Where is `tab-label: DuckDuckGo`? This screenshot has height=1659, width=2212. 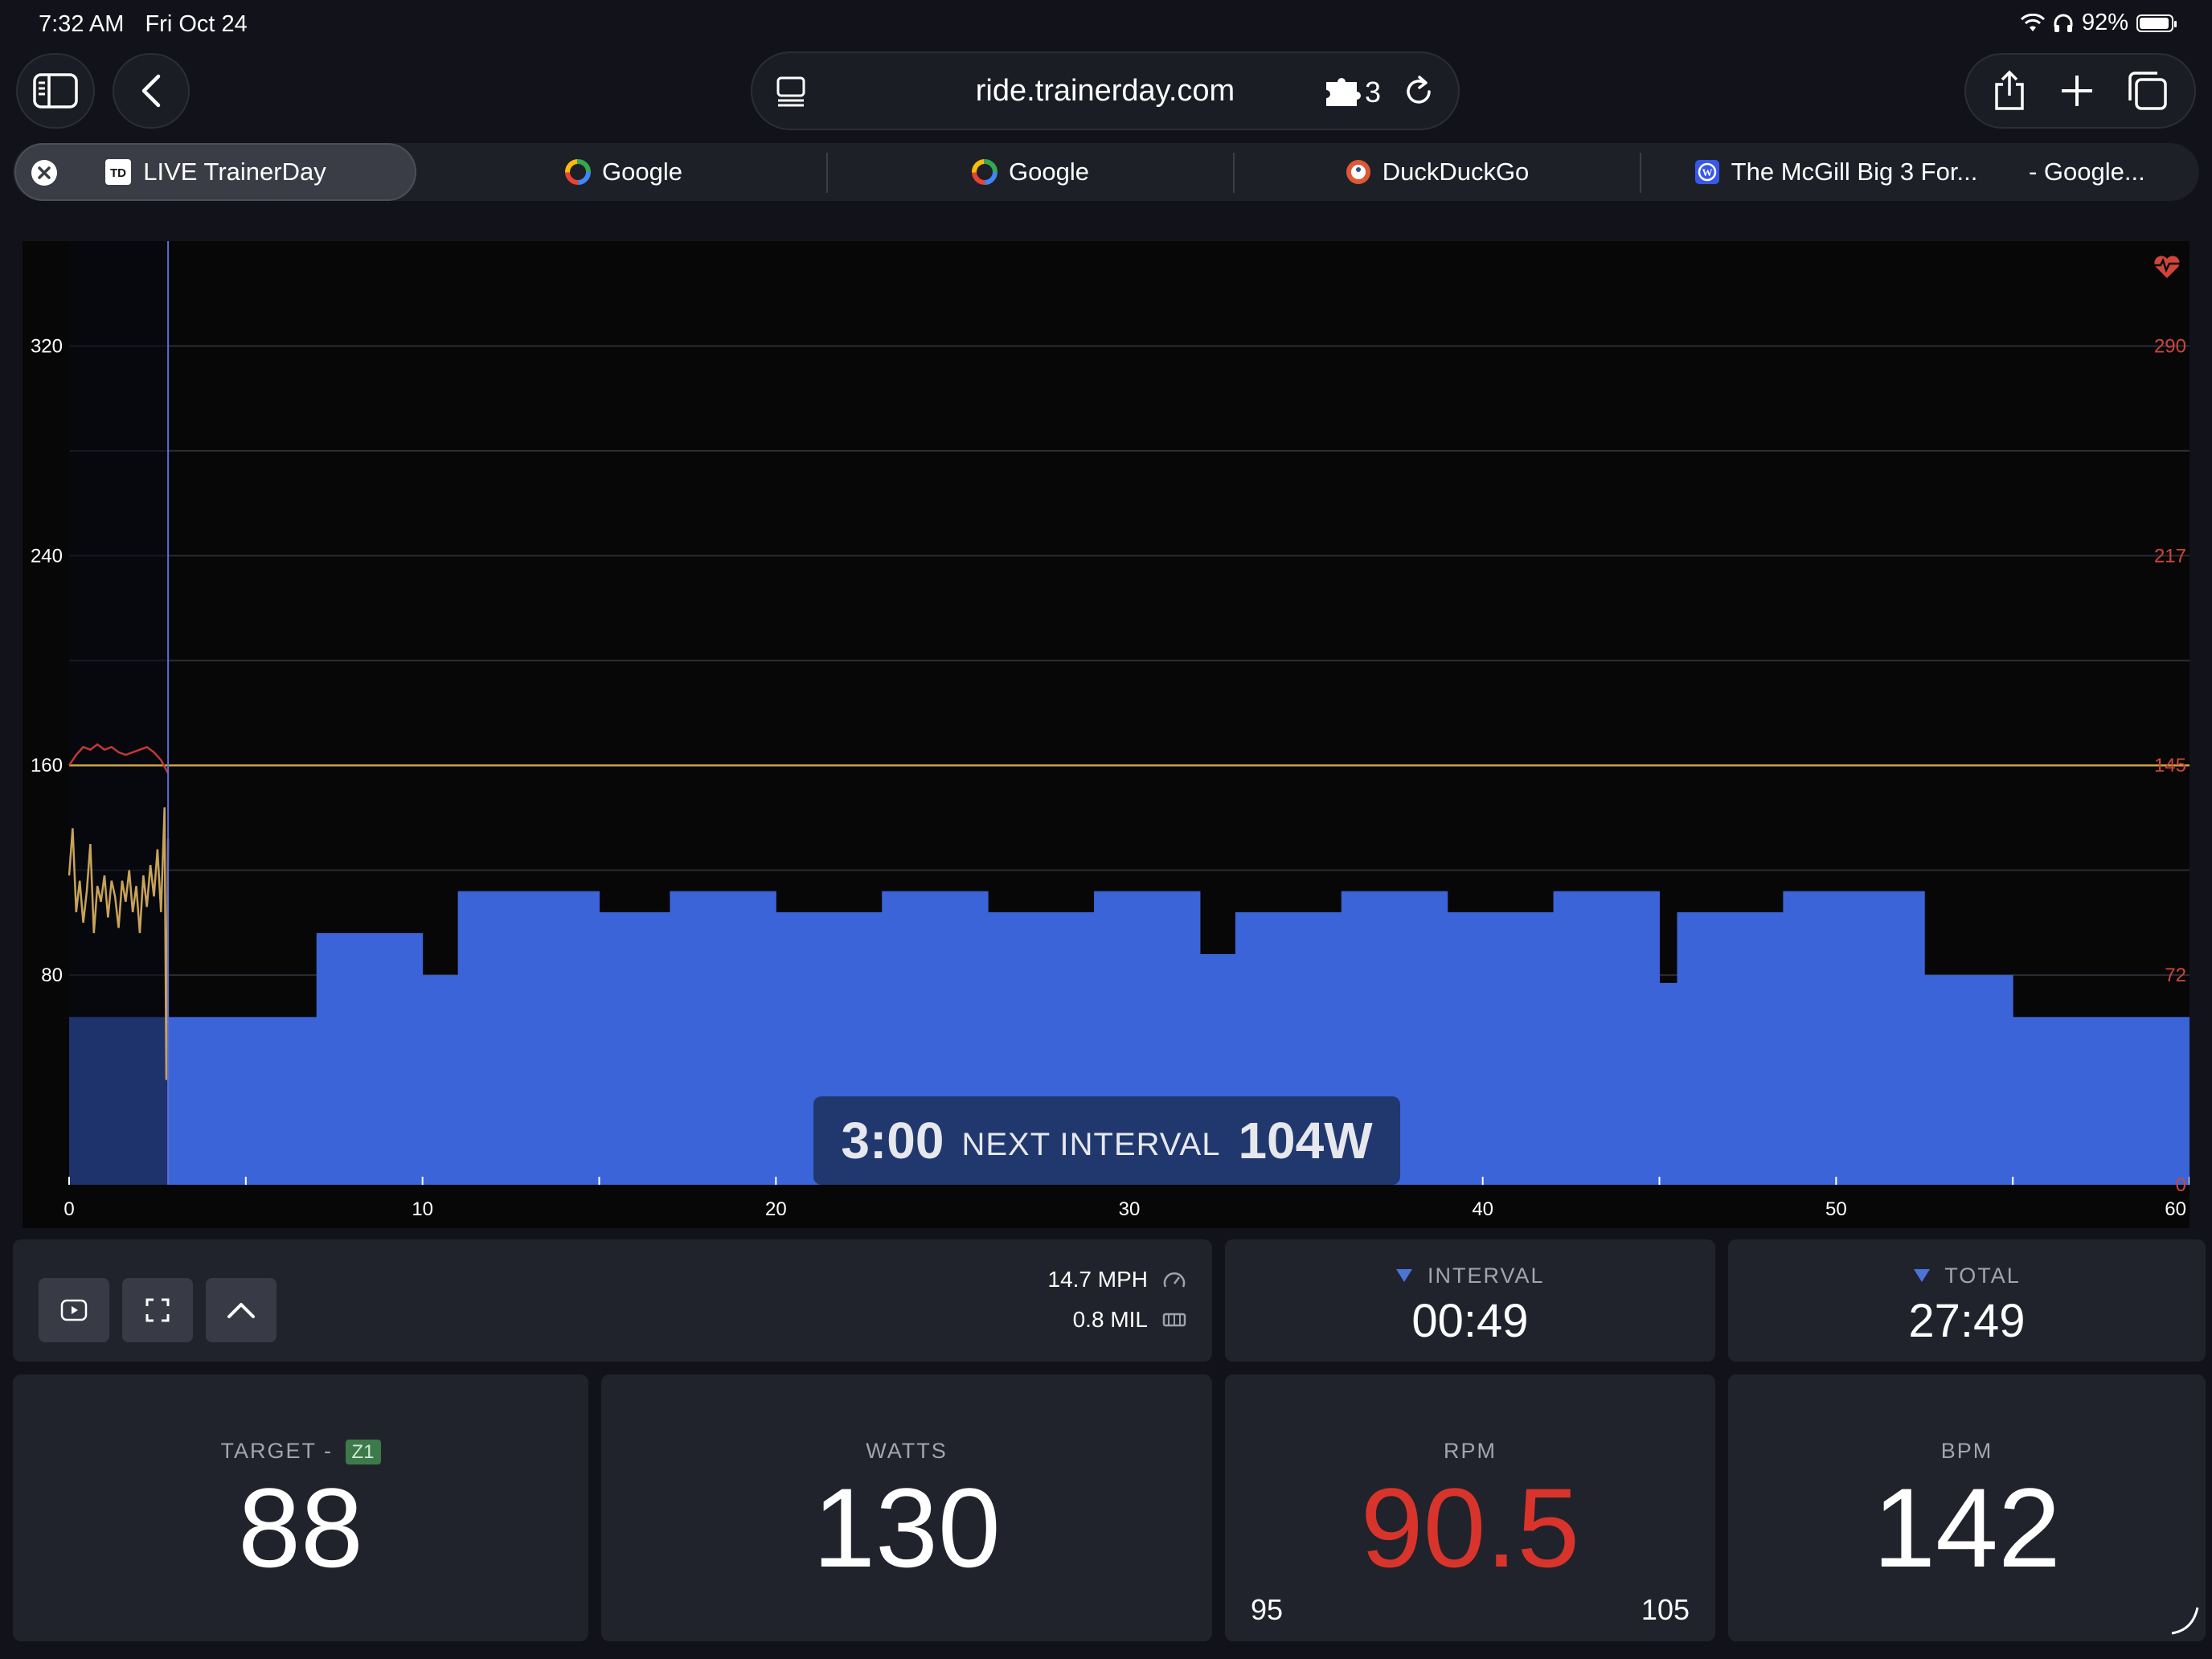 tab-label: DuckDuckGo is located at coordinates (1456, 172).